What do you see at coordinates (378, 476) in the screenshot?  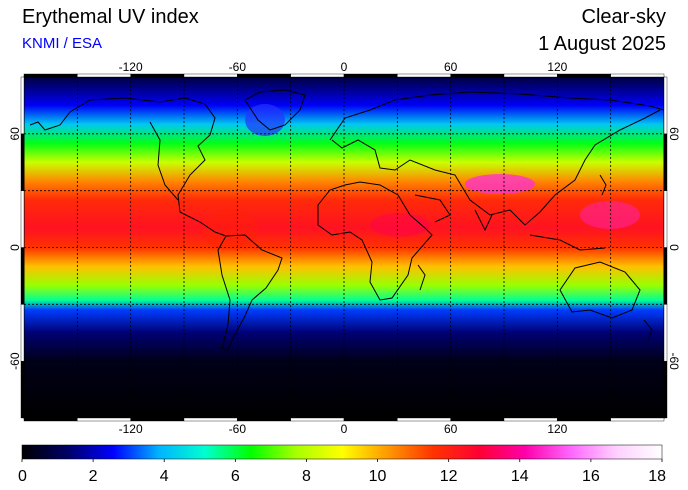 I see `colorbar-tick-label: 10` at bounding box center [378, 476].